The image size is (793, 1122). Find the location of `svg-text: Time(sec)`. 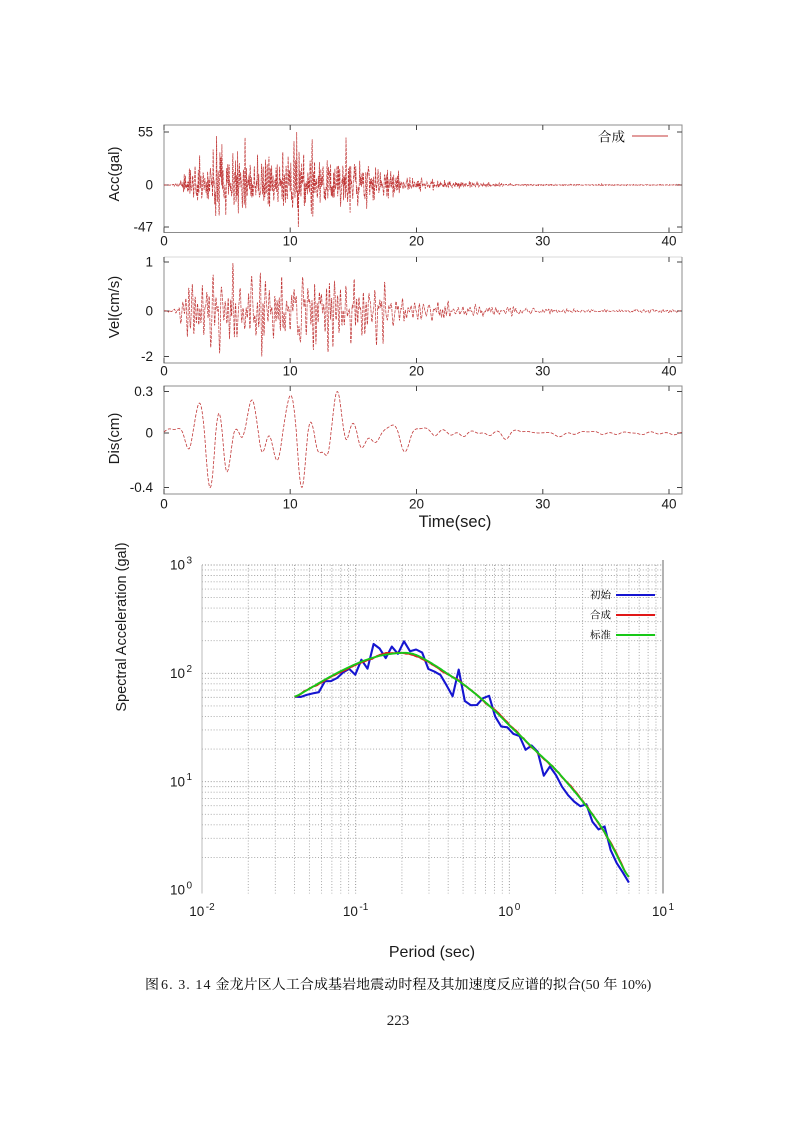

svg-text: Time(sec) is located at coordinates (455, 522).